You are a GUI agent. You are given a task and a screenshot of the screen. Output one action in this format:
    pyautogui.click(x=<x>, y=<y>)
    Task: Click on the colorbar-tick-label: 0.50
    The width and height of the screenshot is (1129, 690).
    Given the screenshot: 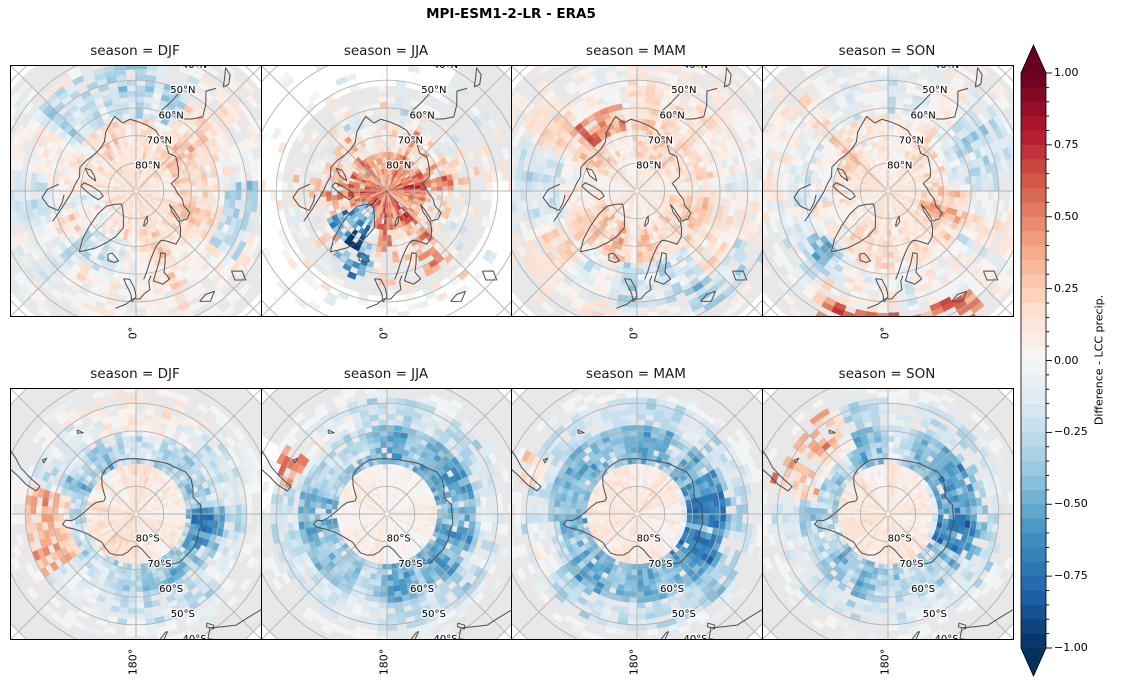 What is the action you would take?
    pyautogui.click(x=1066, y=216)
    